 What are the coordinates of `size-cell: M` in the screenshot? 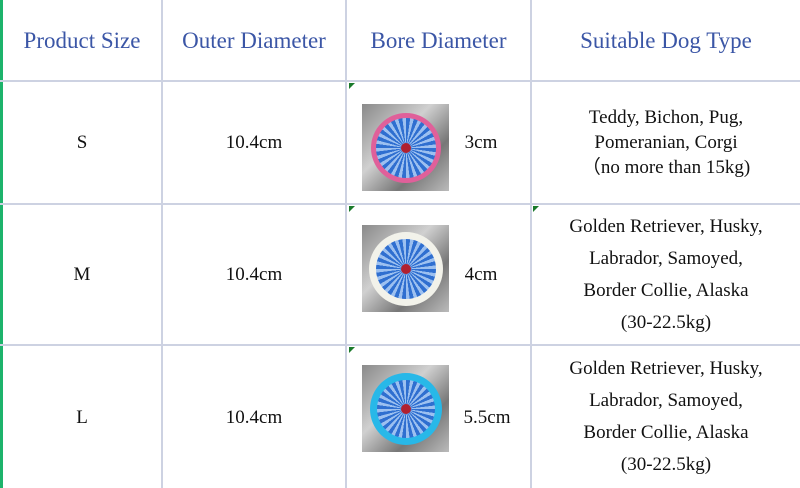 It's located at (82, 274).